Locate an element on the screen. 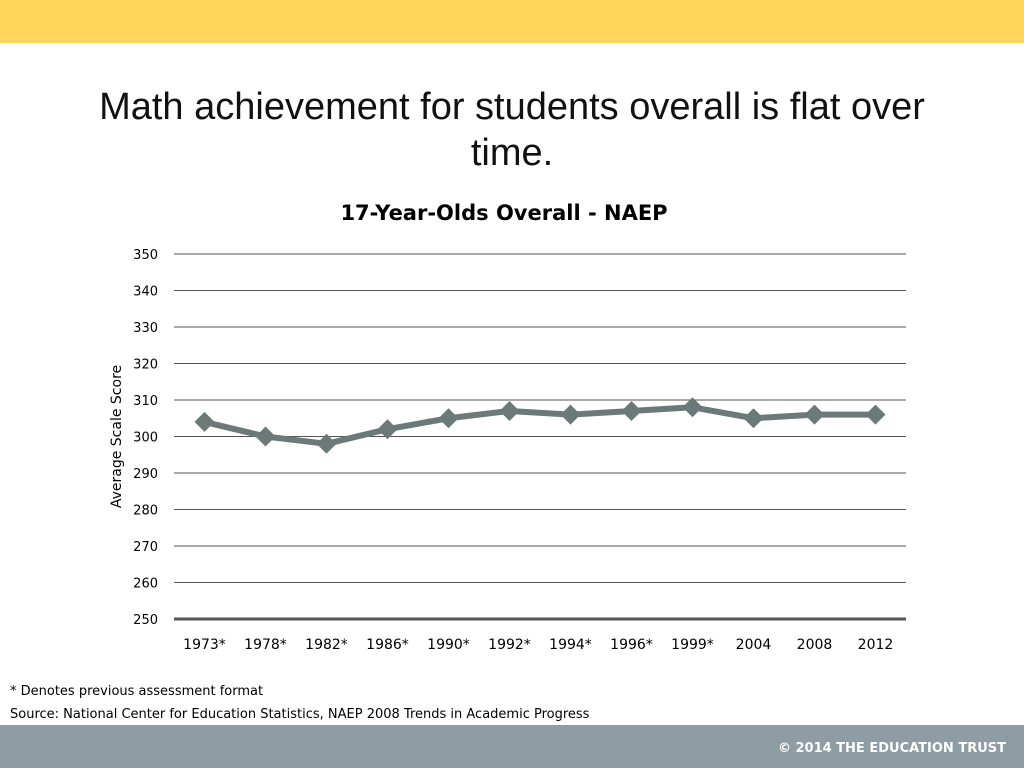 The width and height of the screenshot is (1024, 768). x-tick-label: 2012 is located at coordinates (876, 645).